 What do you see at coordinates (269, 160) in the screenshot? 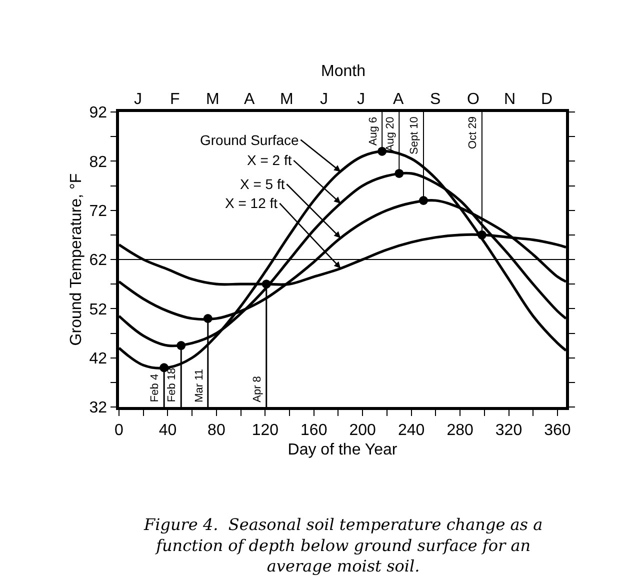
I see `text: X = 2 ft` at bounding box center [269, 160].